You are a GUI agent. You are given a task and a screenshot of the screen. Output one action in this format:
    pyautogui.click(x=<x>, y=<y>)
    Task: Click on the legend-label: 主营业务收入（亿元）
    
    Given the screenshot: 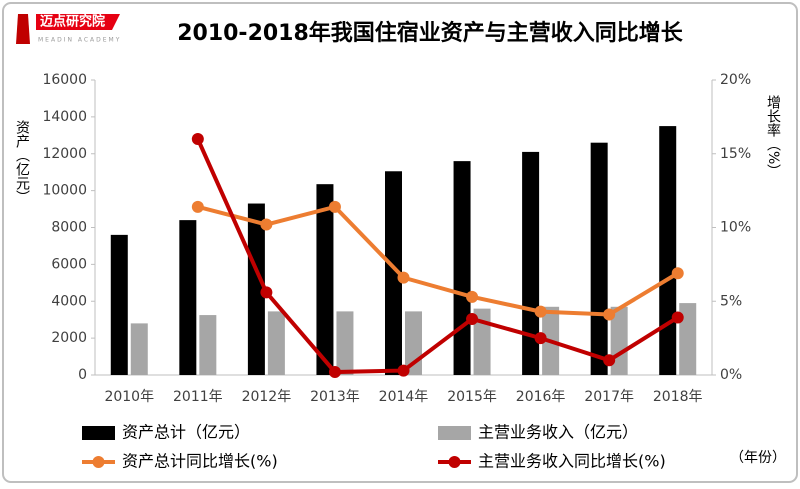 What is the action you would take?
    pyautogui.click(x=558, y=432)
    